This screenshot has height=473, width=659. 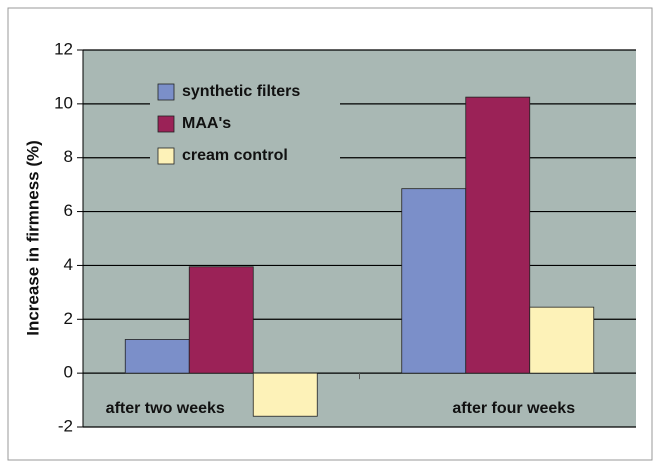 What do you see at coordinates (65, 425) in the screenshot?
I see `y-tick-label: -2` at bounding box center [65, 425].